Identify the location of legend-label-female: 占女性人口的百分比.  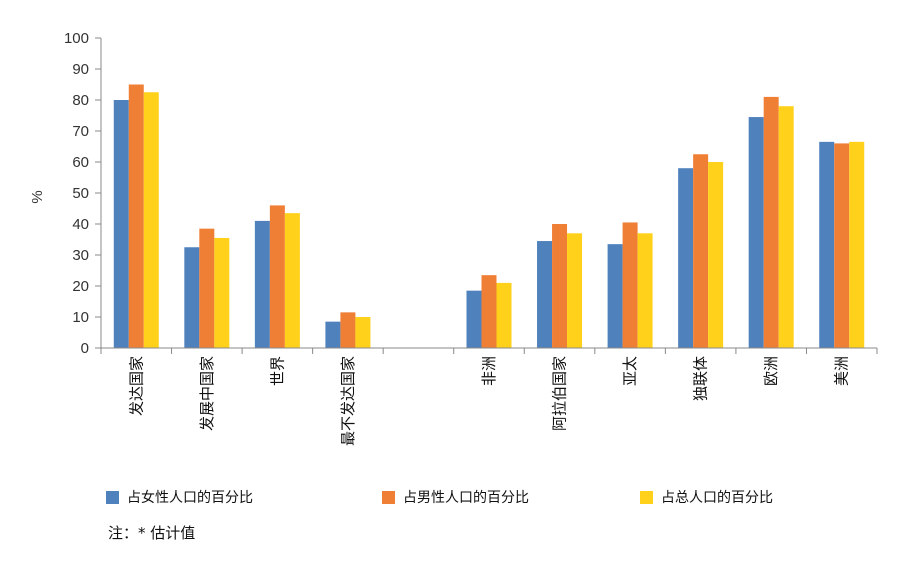
(190, 498).